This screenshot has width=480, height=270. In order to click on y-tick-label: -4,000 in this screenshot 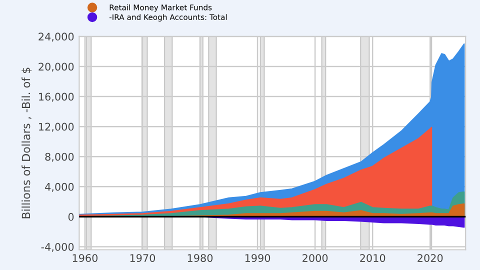, I will do `click(57, 247)`.